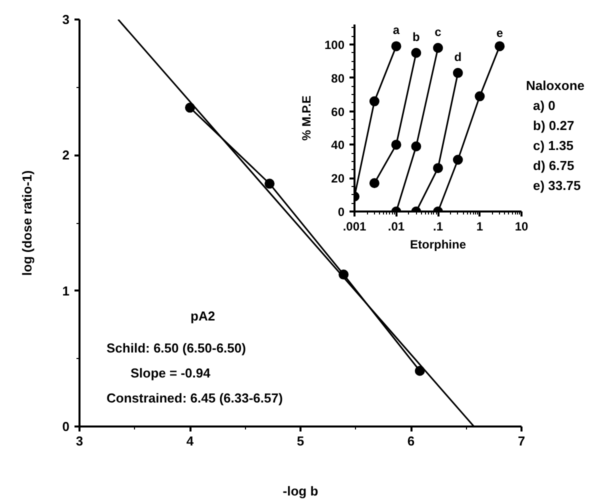 The width and height of the screenshot is (599, 501). Describe the element at coordinates (438, 245) in the screenshot. I see `x-axis-title: Etorphine` at that location.